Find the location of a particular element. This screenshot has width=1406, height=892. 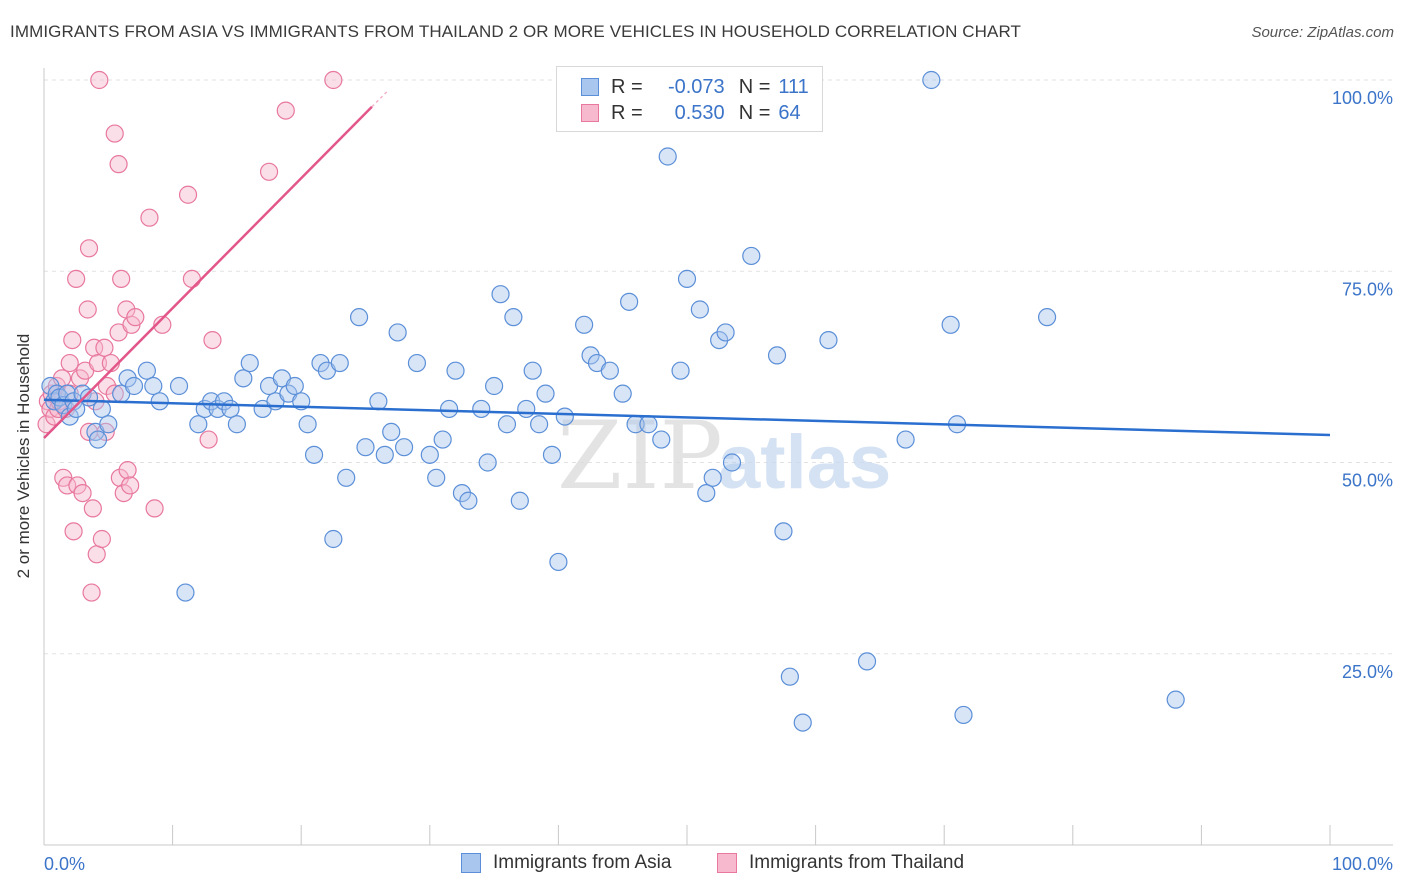

legend-swatch-thailand is located at coordinates (727, 863).